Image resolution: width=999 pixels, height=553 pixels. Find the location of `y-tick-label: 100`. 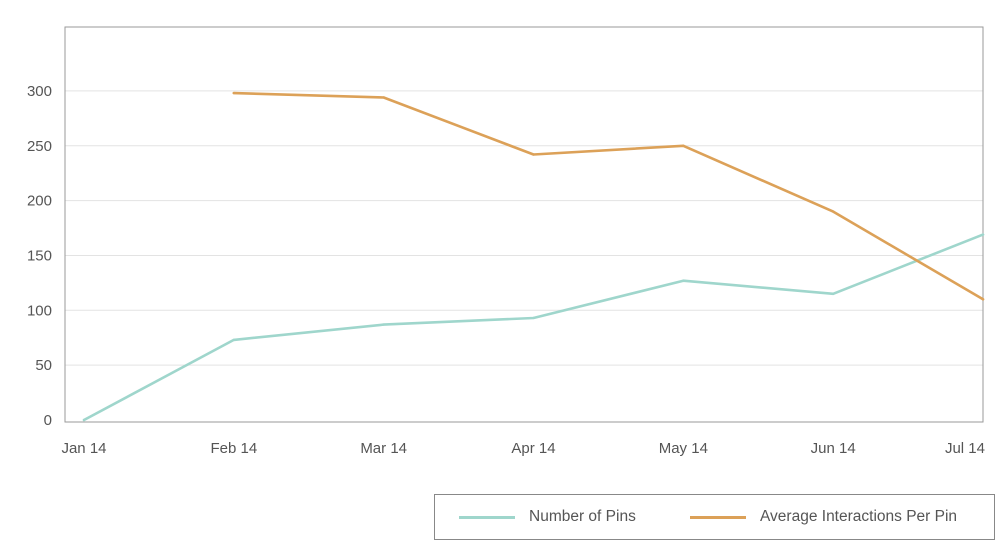

y-tick-label: 100 is located at coordinates (39, 310).